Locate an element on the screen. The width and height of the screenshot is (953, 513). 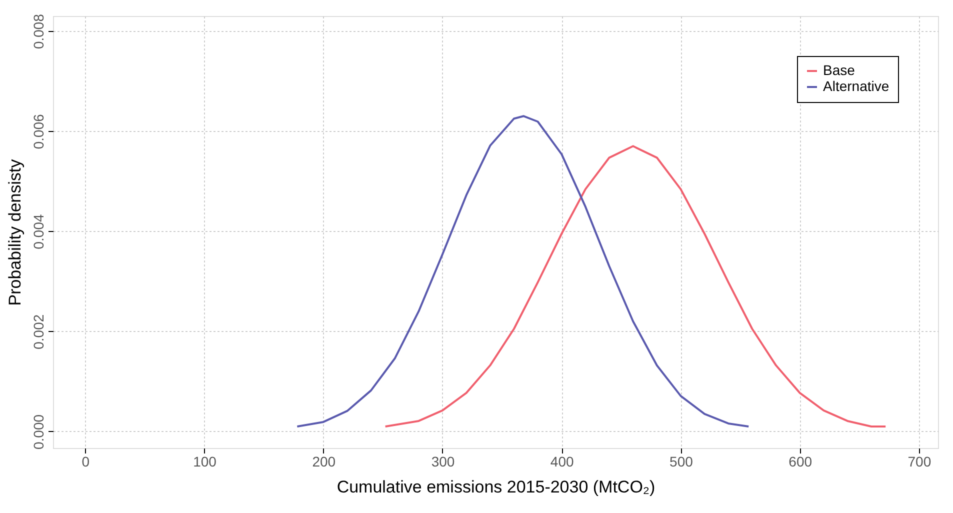
y-tick-label: 0.008 is located at coordinates (38, 32).